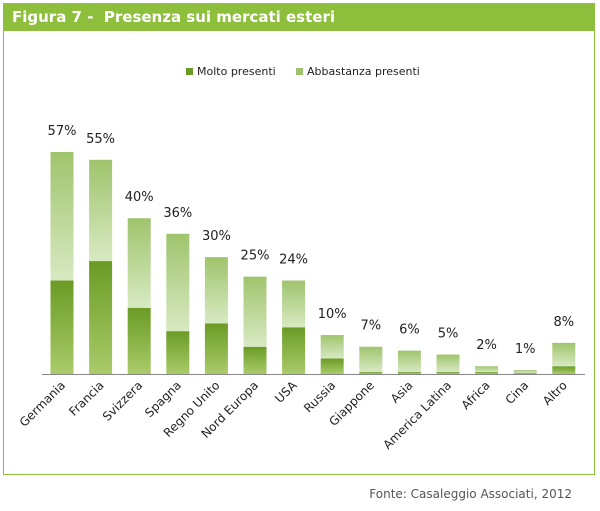 The image size is (600, 511). Describe the element at coordinates (371, 373) in the screenshot. I see `bar-molto-presenti-giappone` at that location.